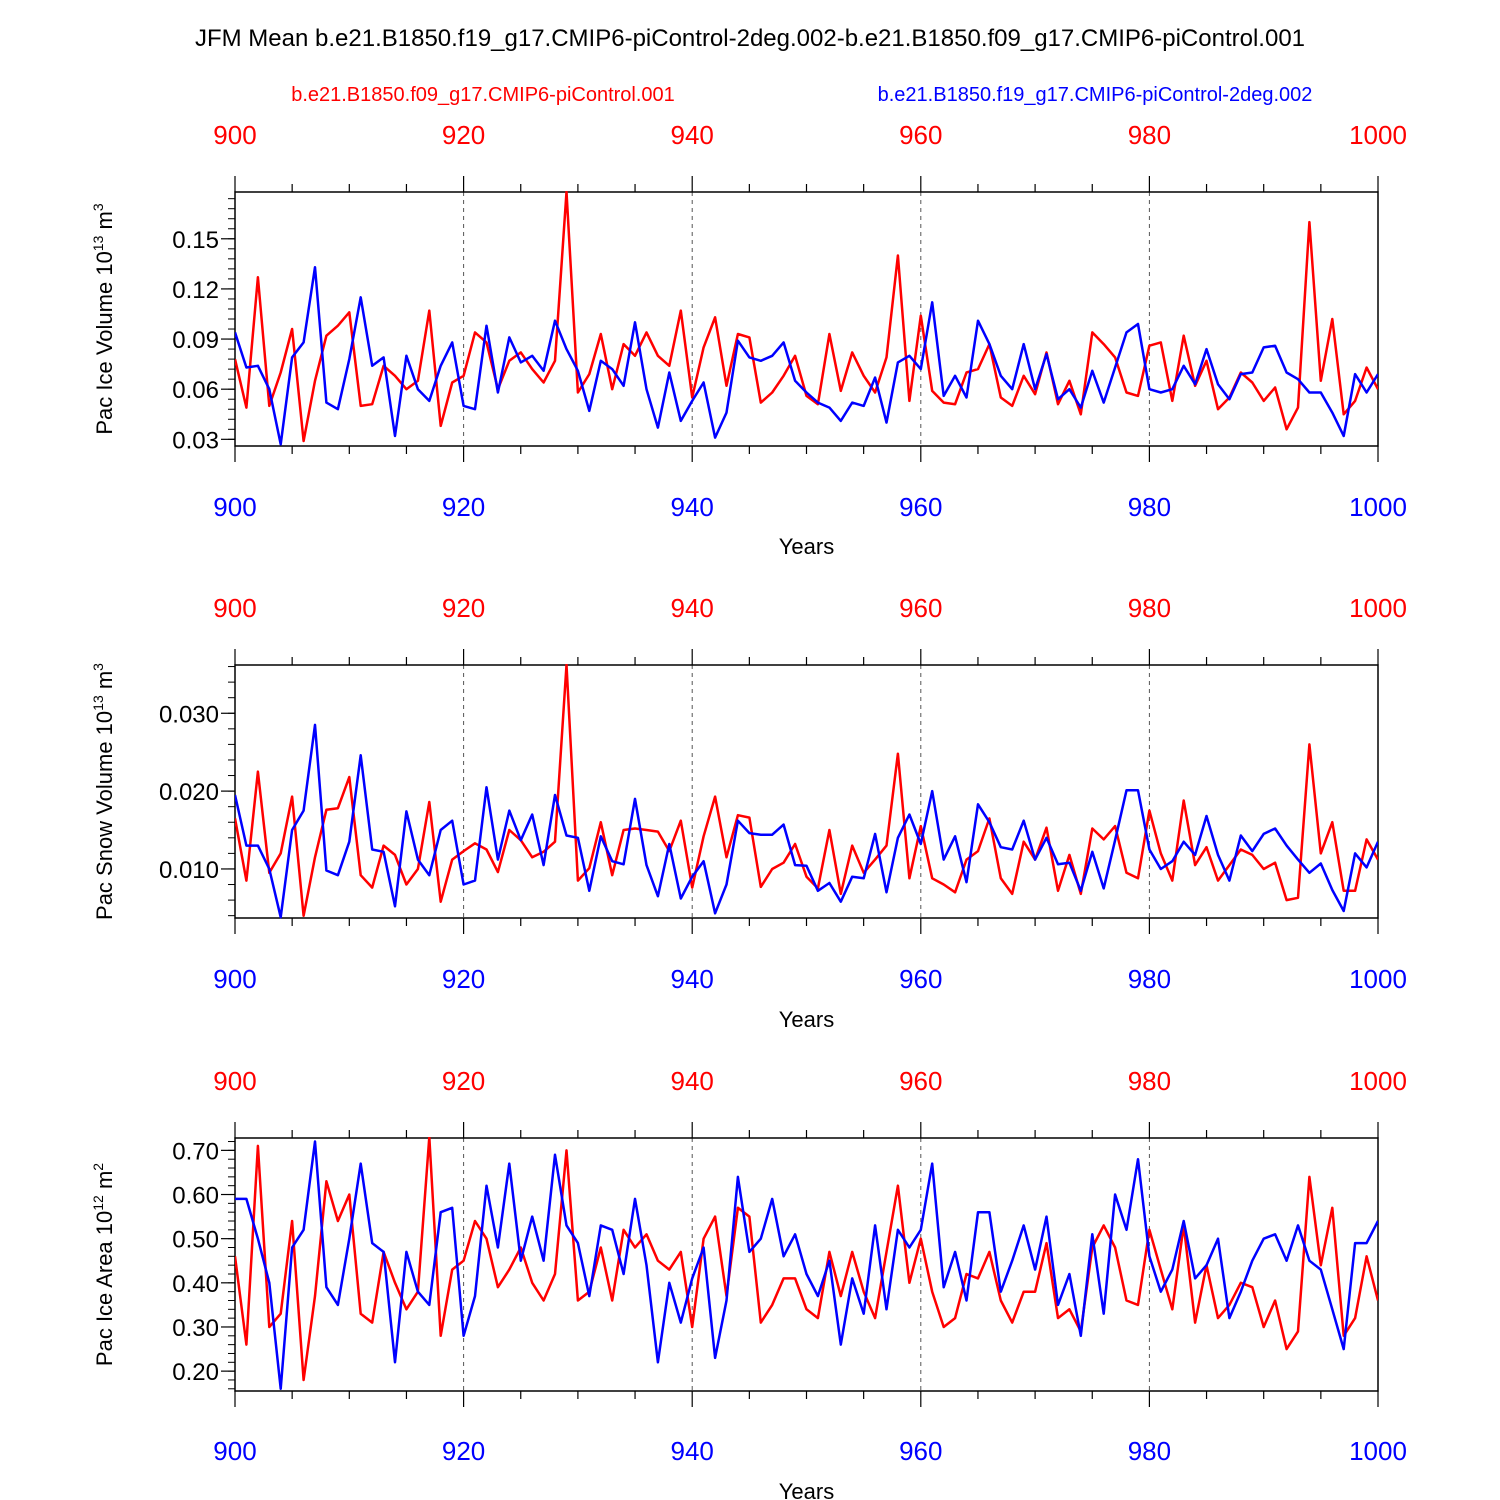 This screenshot has width=1500, height=1500. What do you see at coordinates (195, 340) in the screenshot?
I see `y-tick-label: 0.09` at bounding box center [195, 340].